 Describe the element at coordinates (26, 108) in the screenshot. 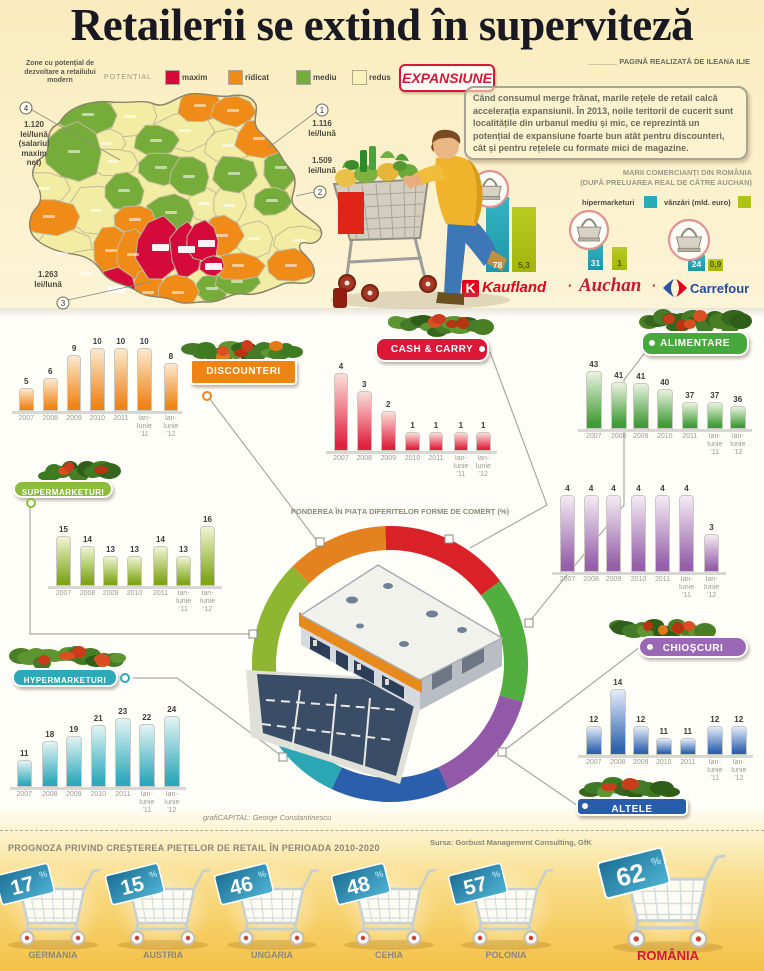

I see `svg-text: 4` at that location.